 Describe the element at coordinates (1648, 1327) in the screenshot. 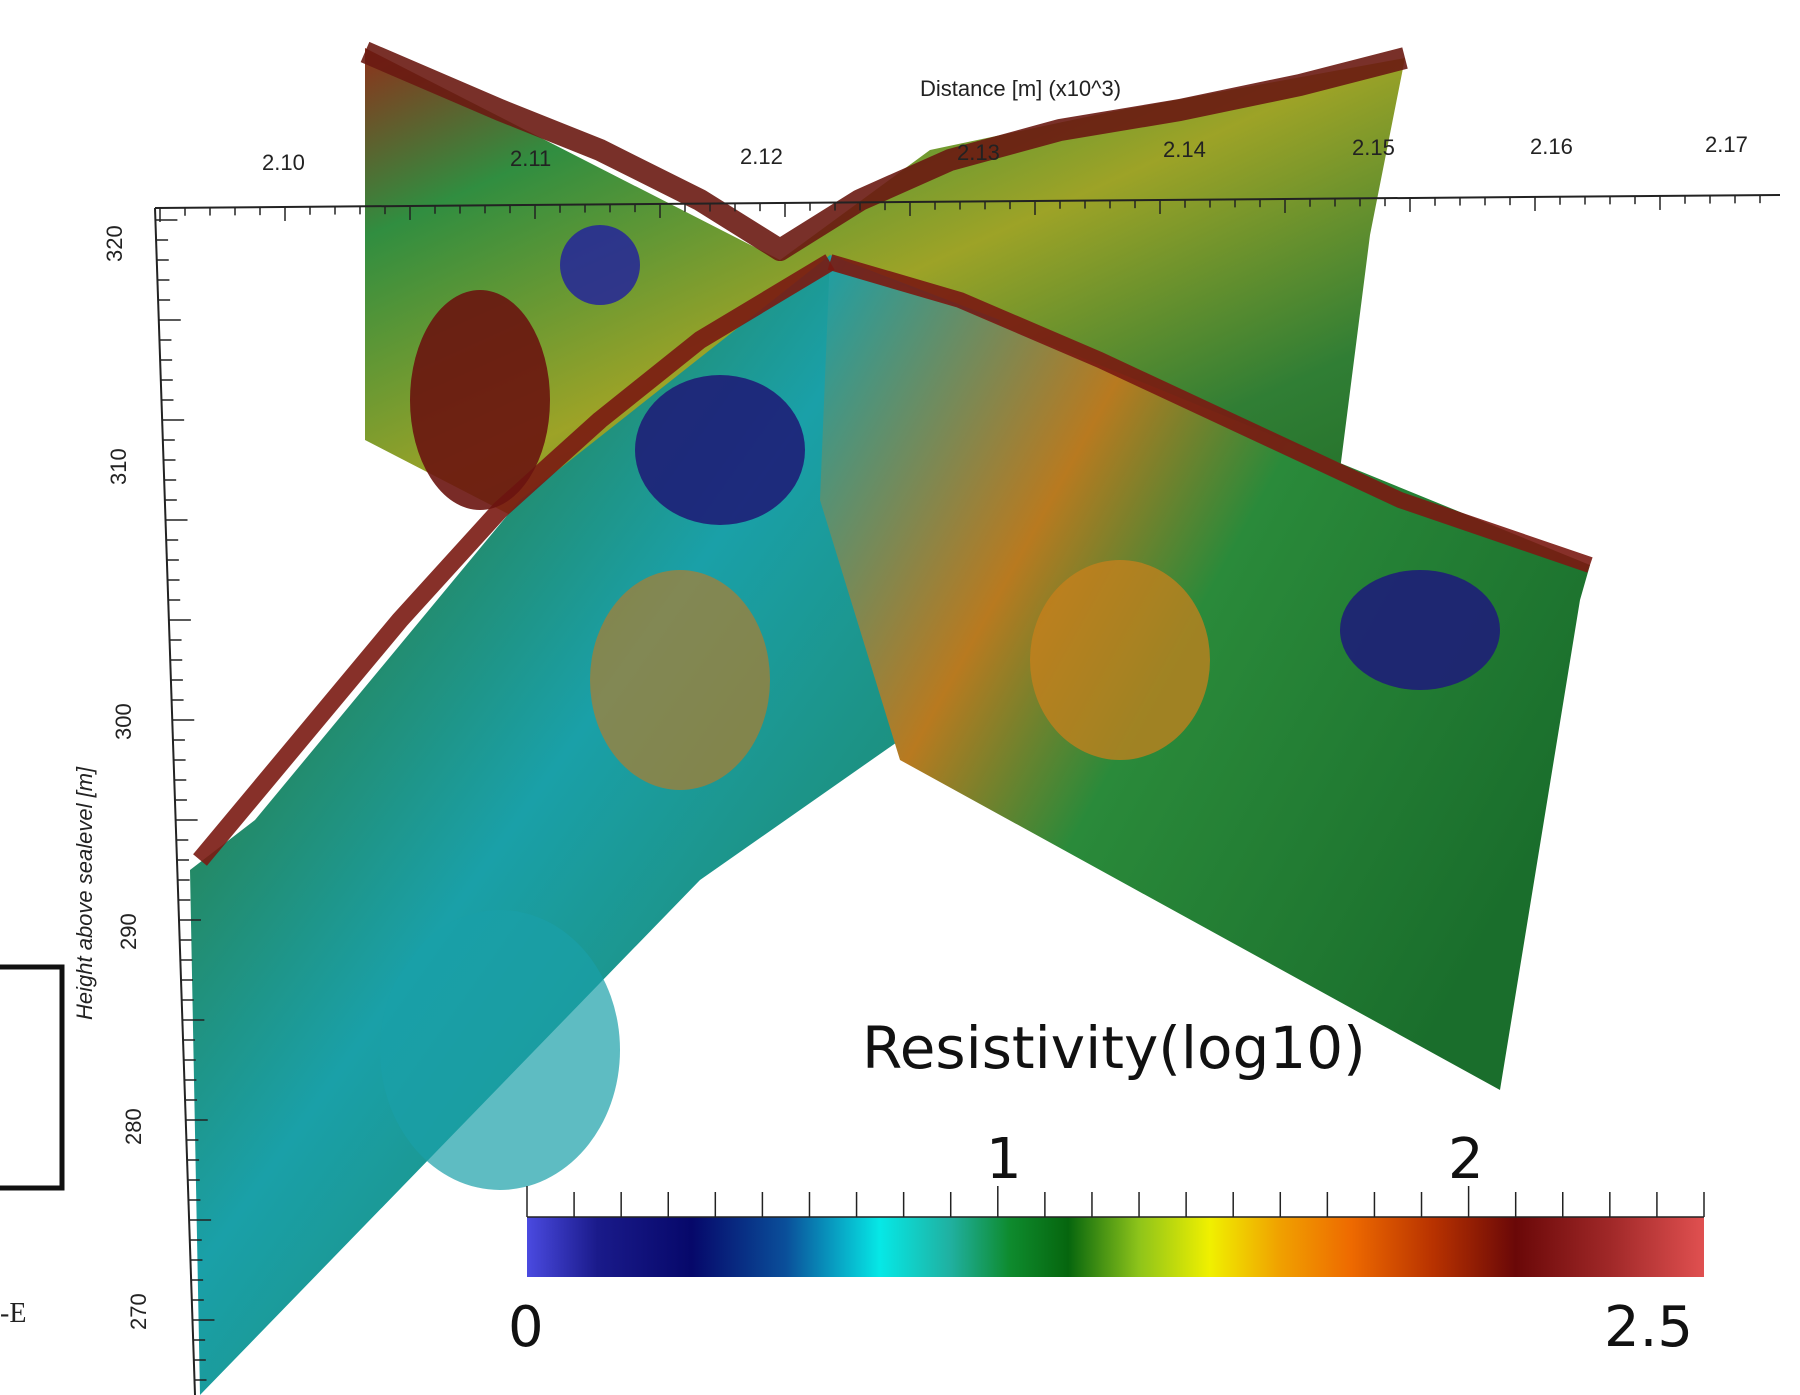

I see `colorbar-max-label: 2.5` at that location.